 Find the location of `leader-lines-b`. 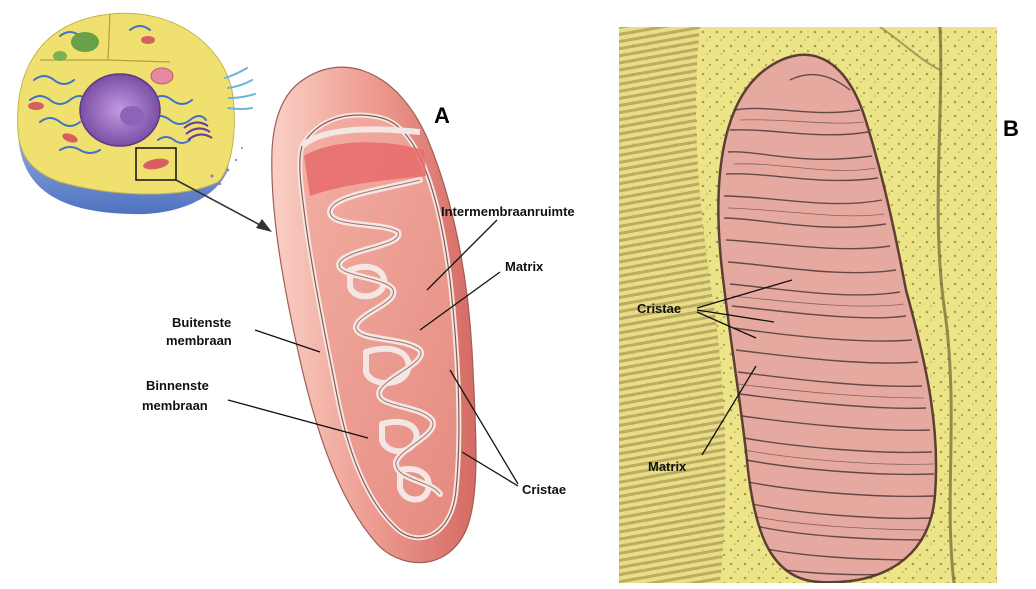

leader-lines-b is located at coordinates (744, 367).